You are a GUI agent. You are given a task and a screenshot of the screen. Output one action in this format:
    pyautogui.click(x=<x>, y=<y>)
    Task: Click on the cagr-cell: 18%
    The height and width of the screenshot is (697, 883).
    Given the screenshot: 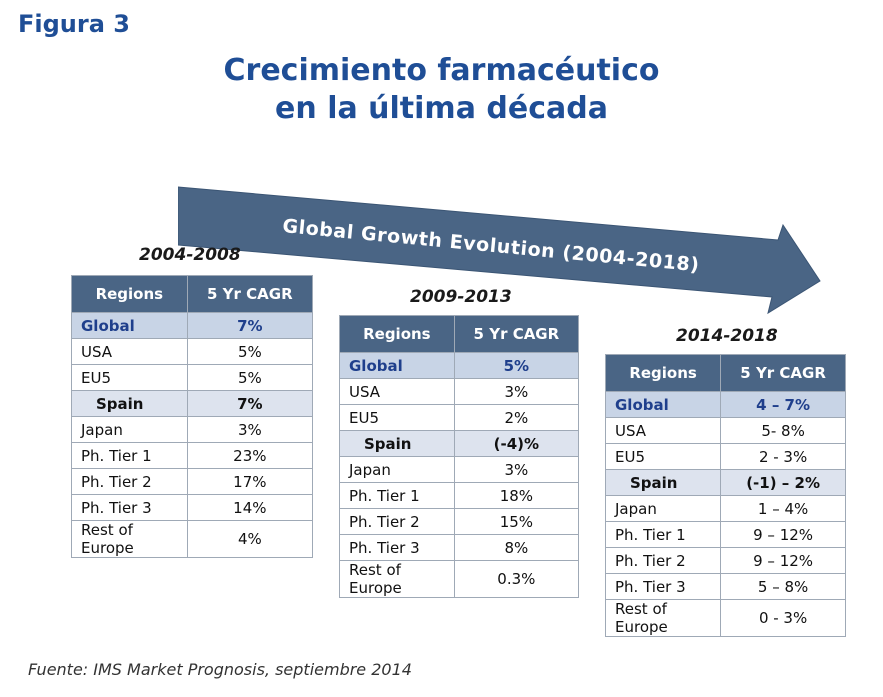 What is the action you would take?
    pyautogui.click(x=516, y=495)
    